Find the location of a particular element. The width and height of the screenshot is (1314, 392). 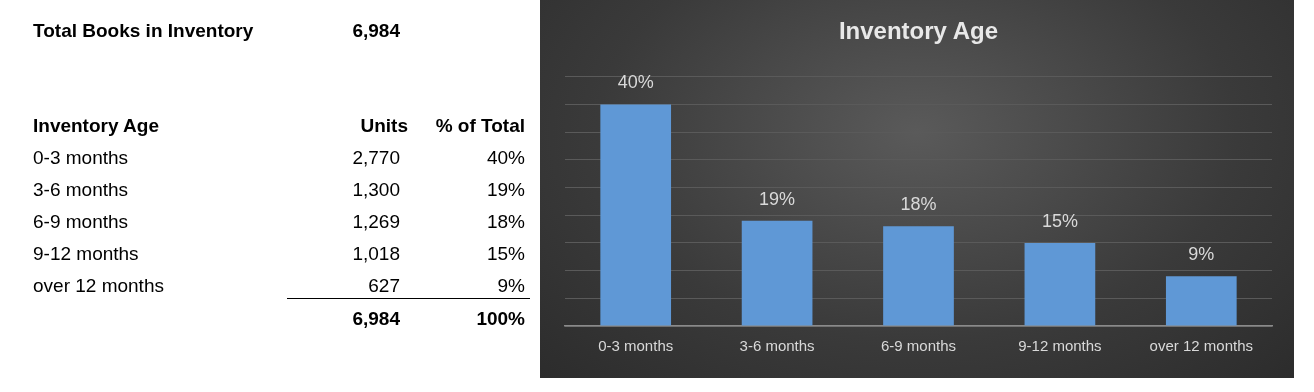

text: Units is located at coordinates (383, 126).